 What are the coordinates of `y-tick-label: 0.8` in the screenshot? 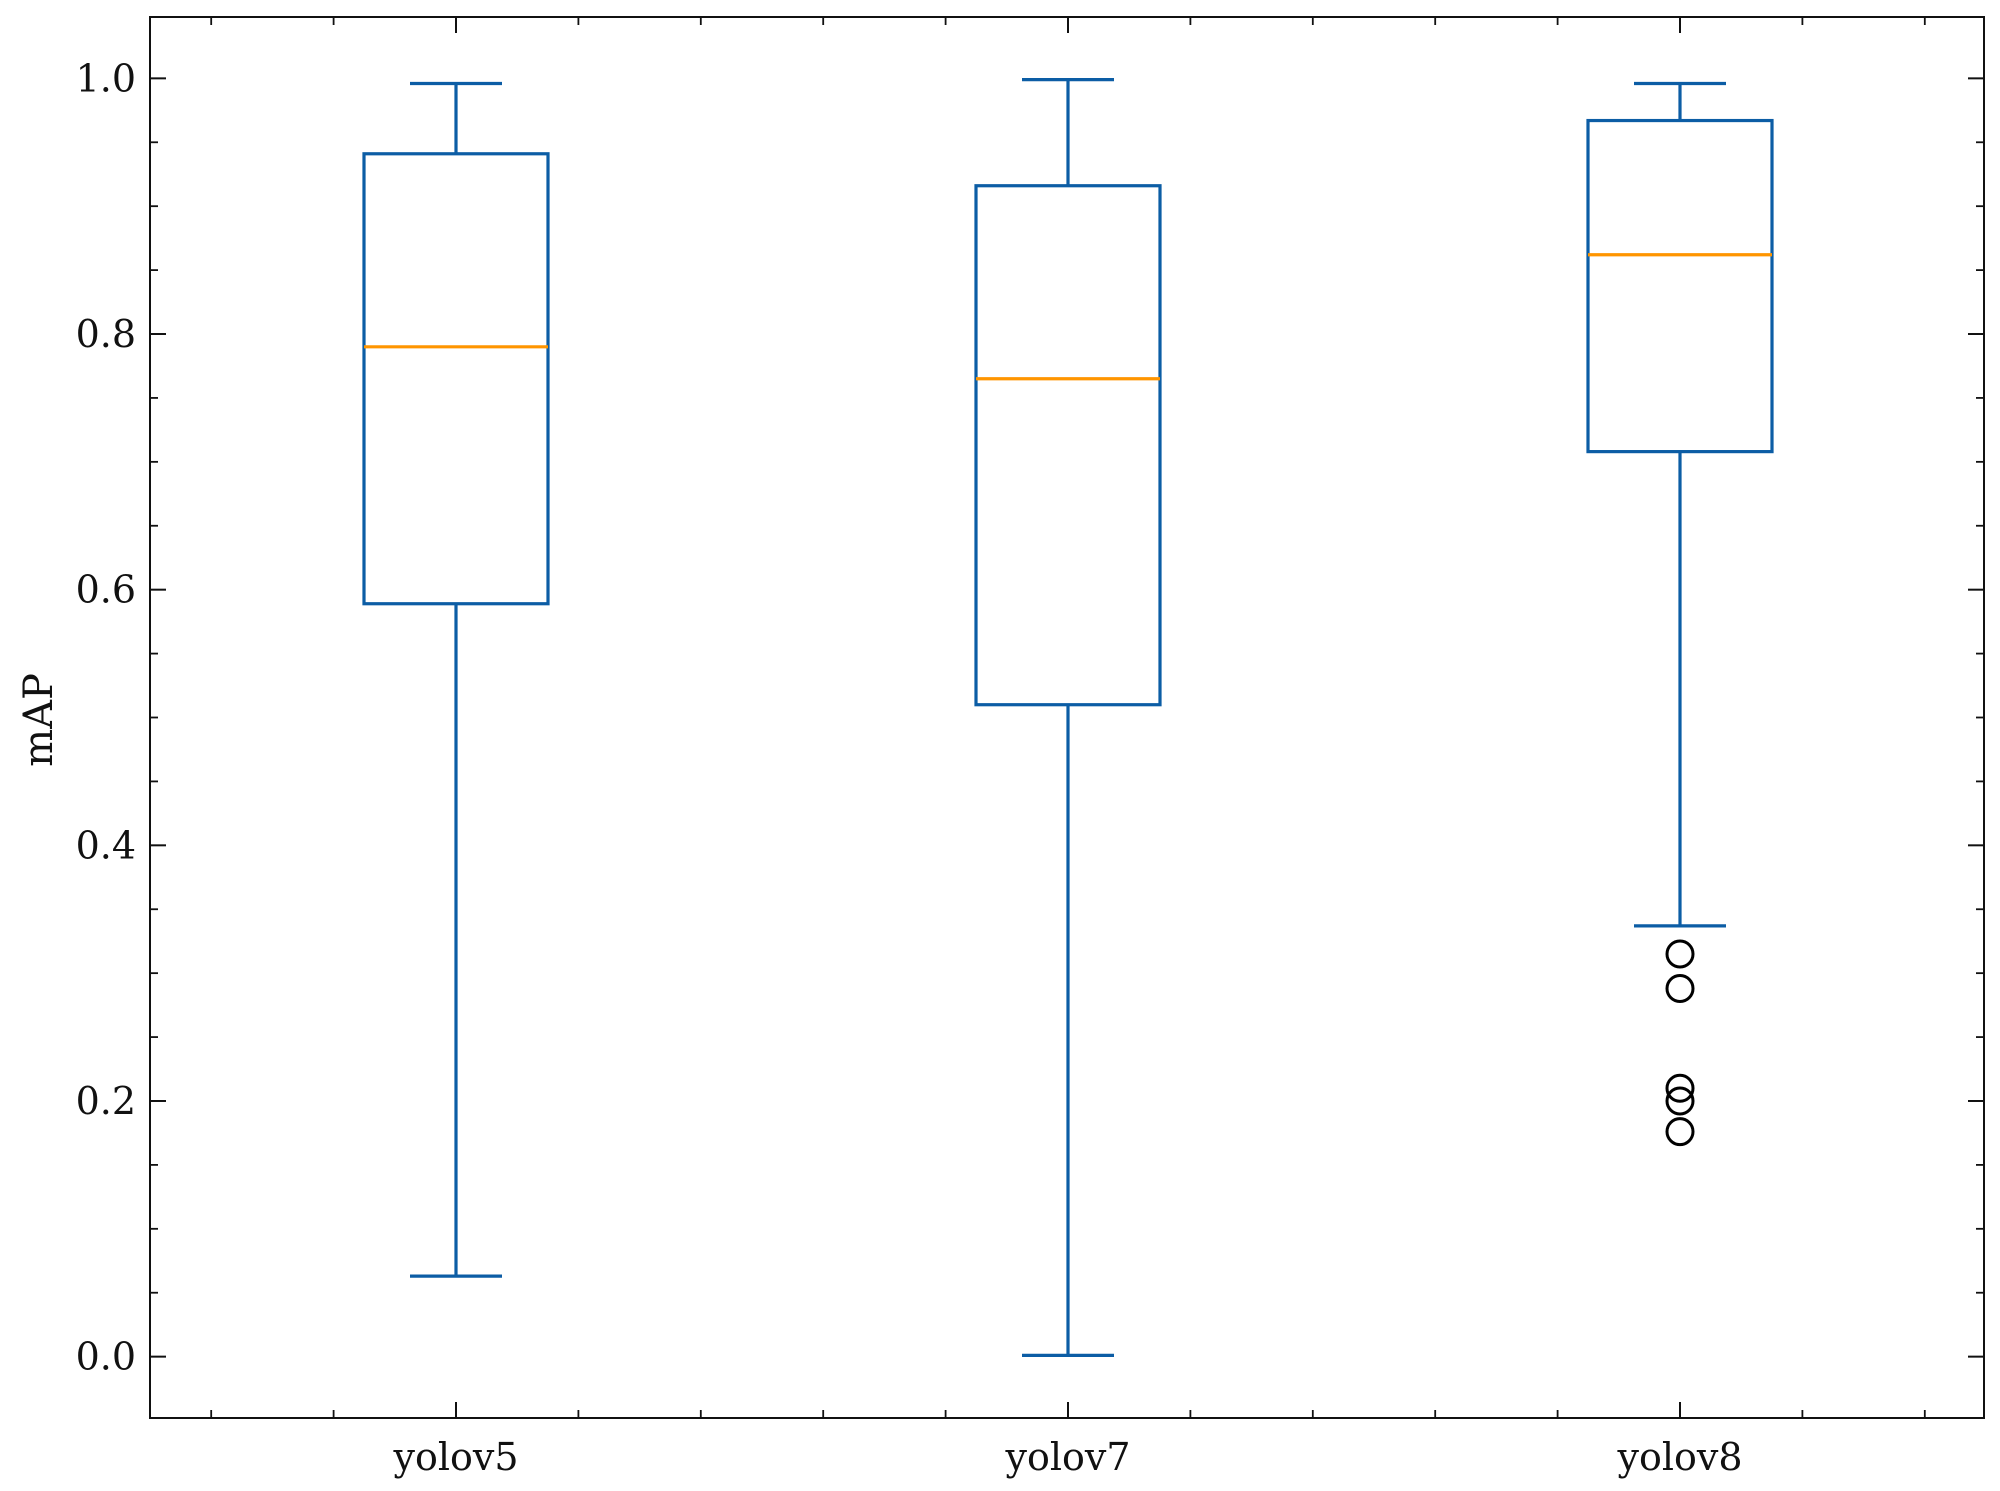 It's located at (106, 334).